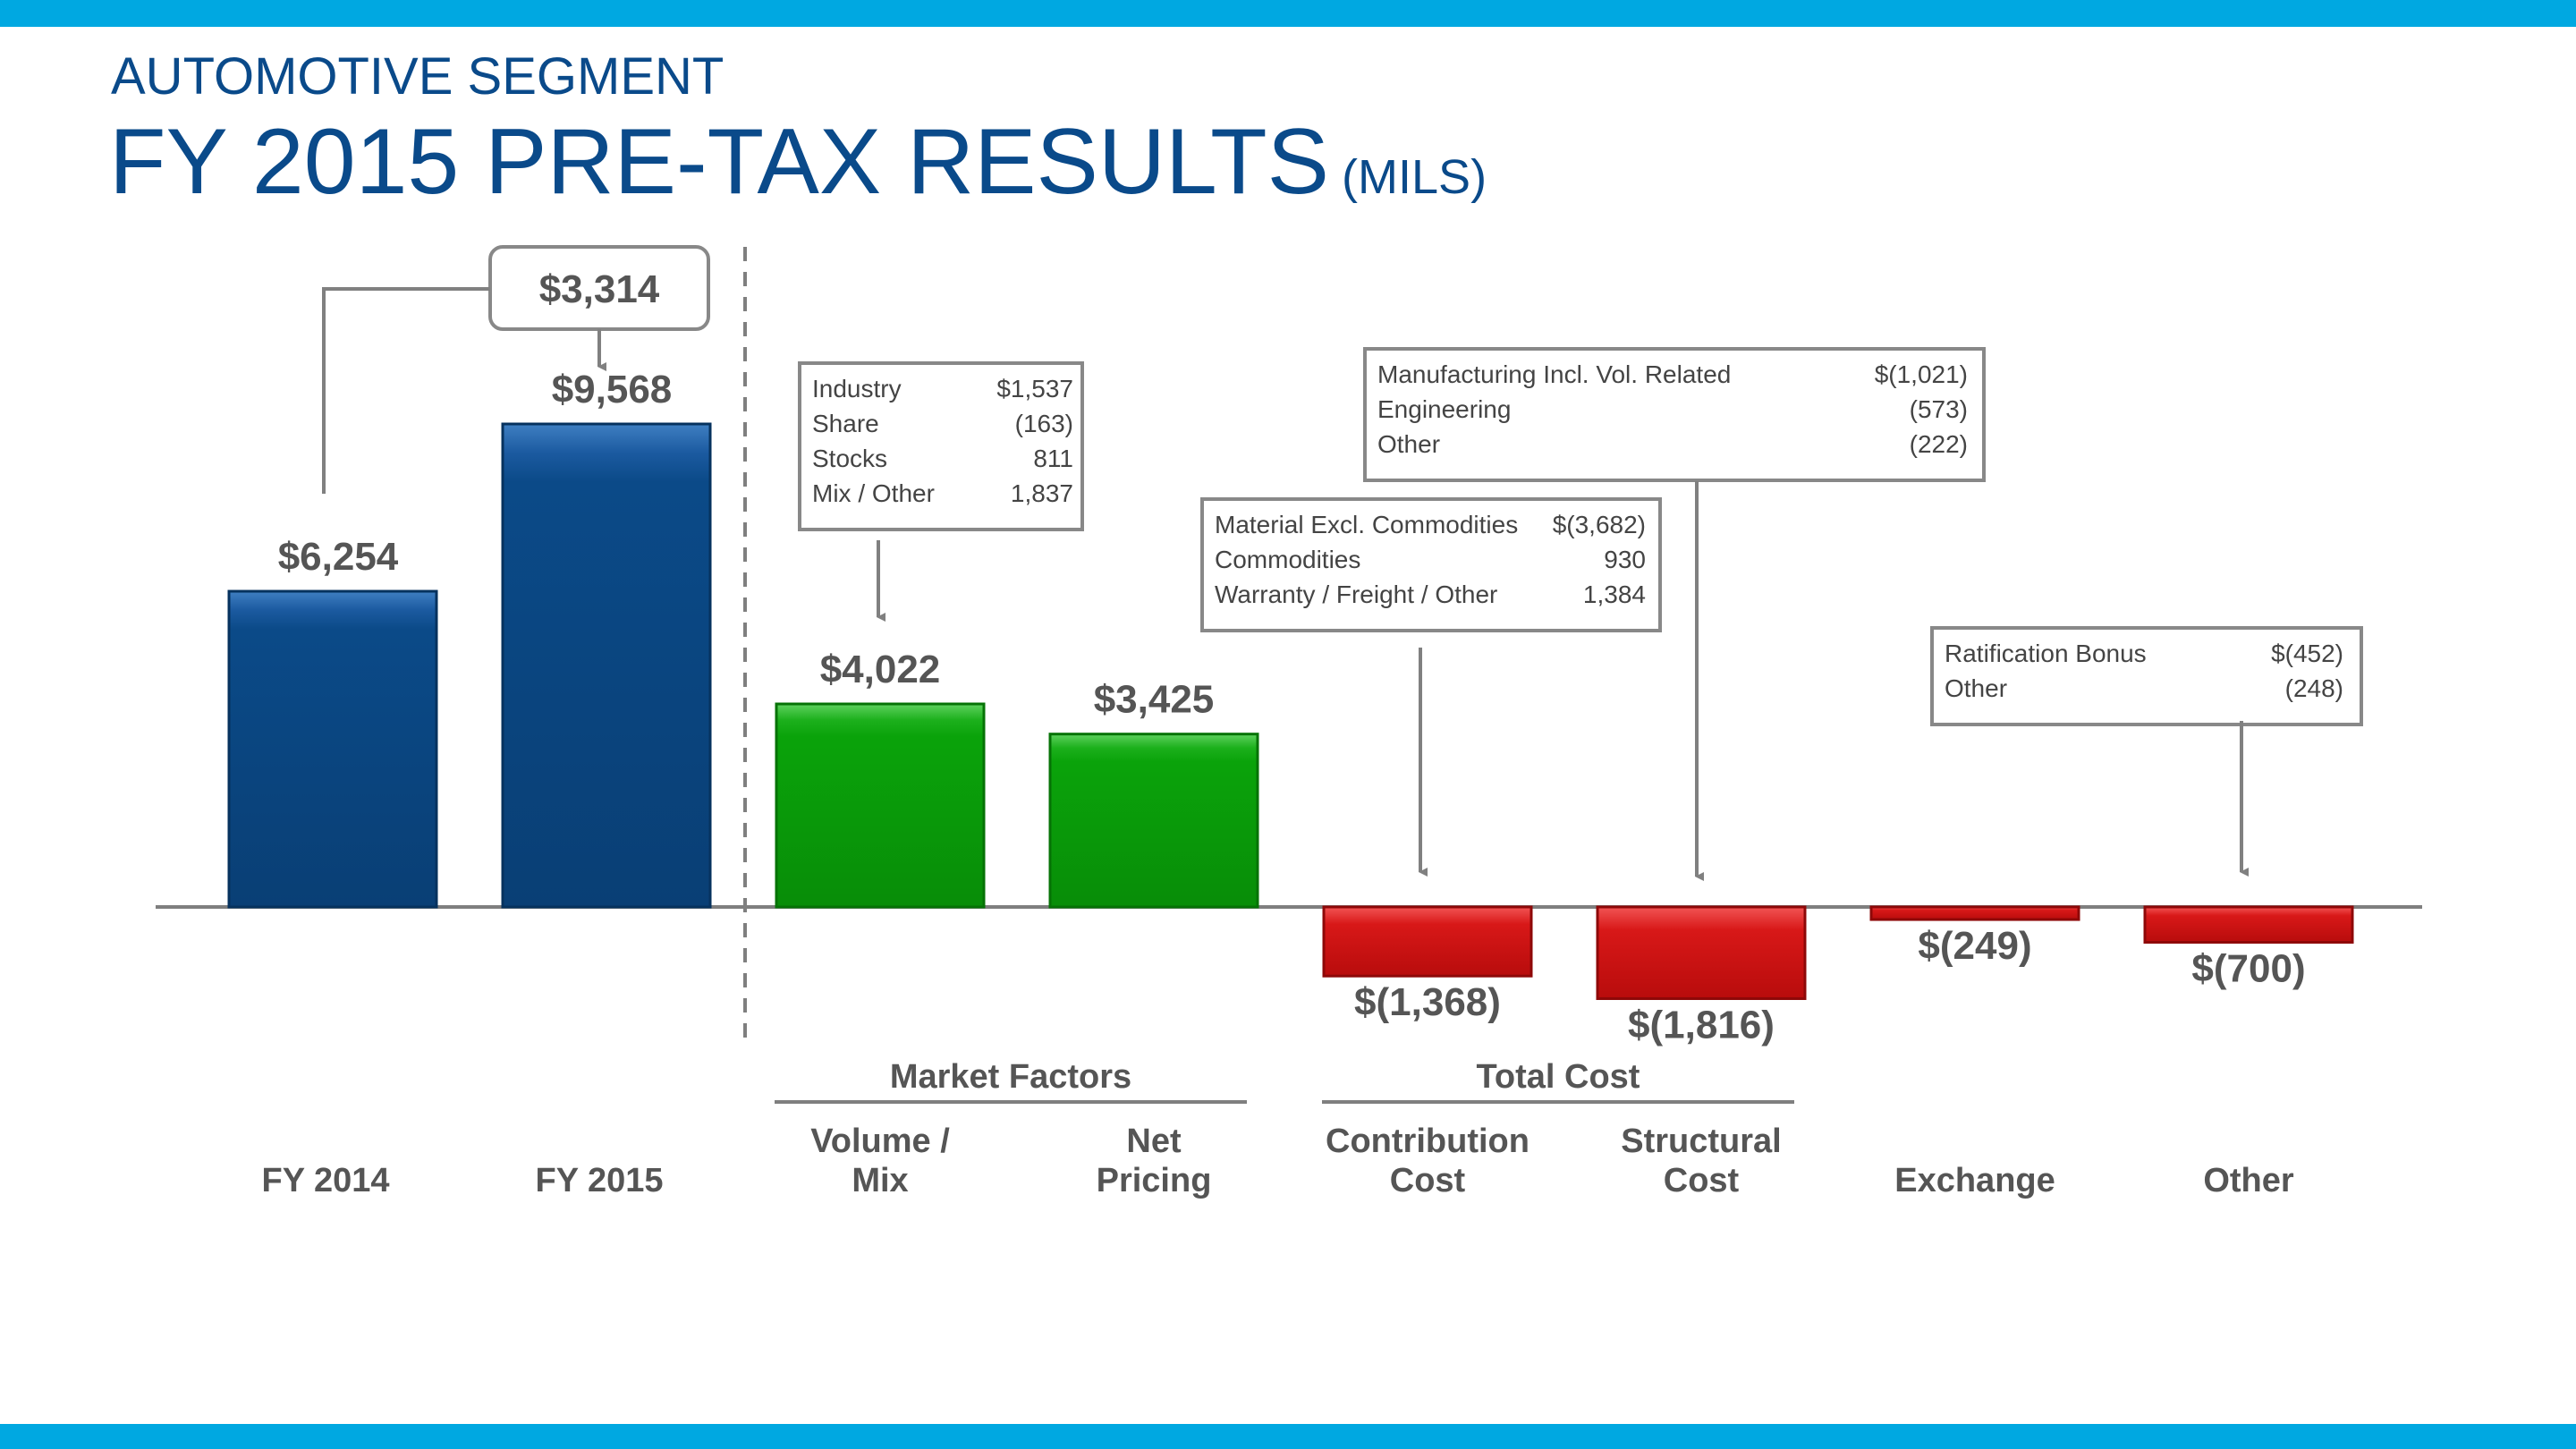 This screenshot has height=1449, width=2576. Describe the element at coordinates (1976, 688) in the screenshot. I see `callout-other-row-2-label: Other` at that location.